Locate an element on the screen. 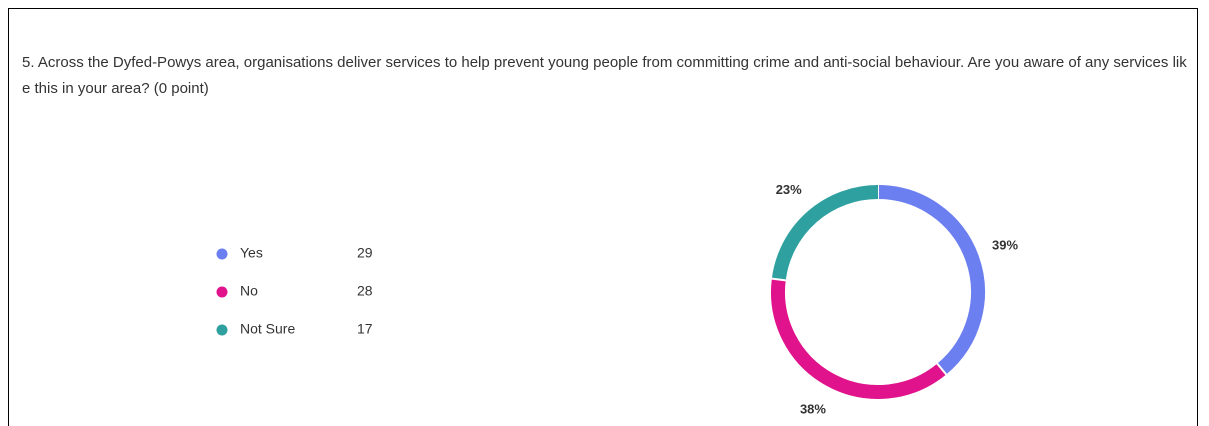 Image resolution: width=1209 pixels, height=426 pixels. legend-count: 29 is located at coordinates (365, 253).